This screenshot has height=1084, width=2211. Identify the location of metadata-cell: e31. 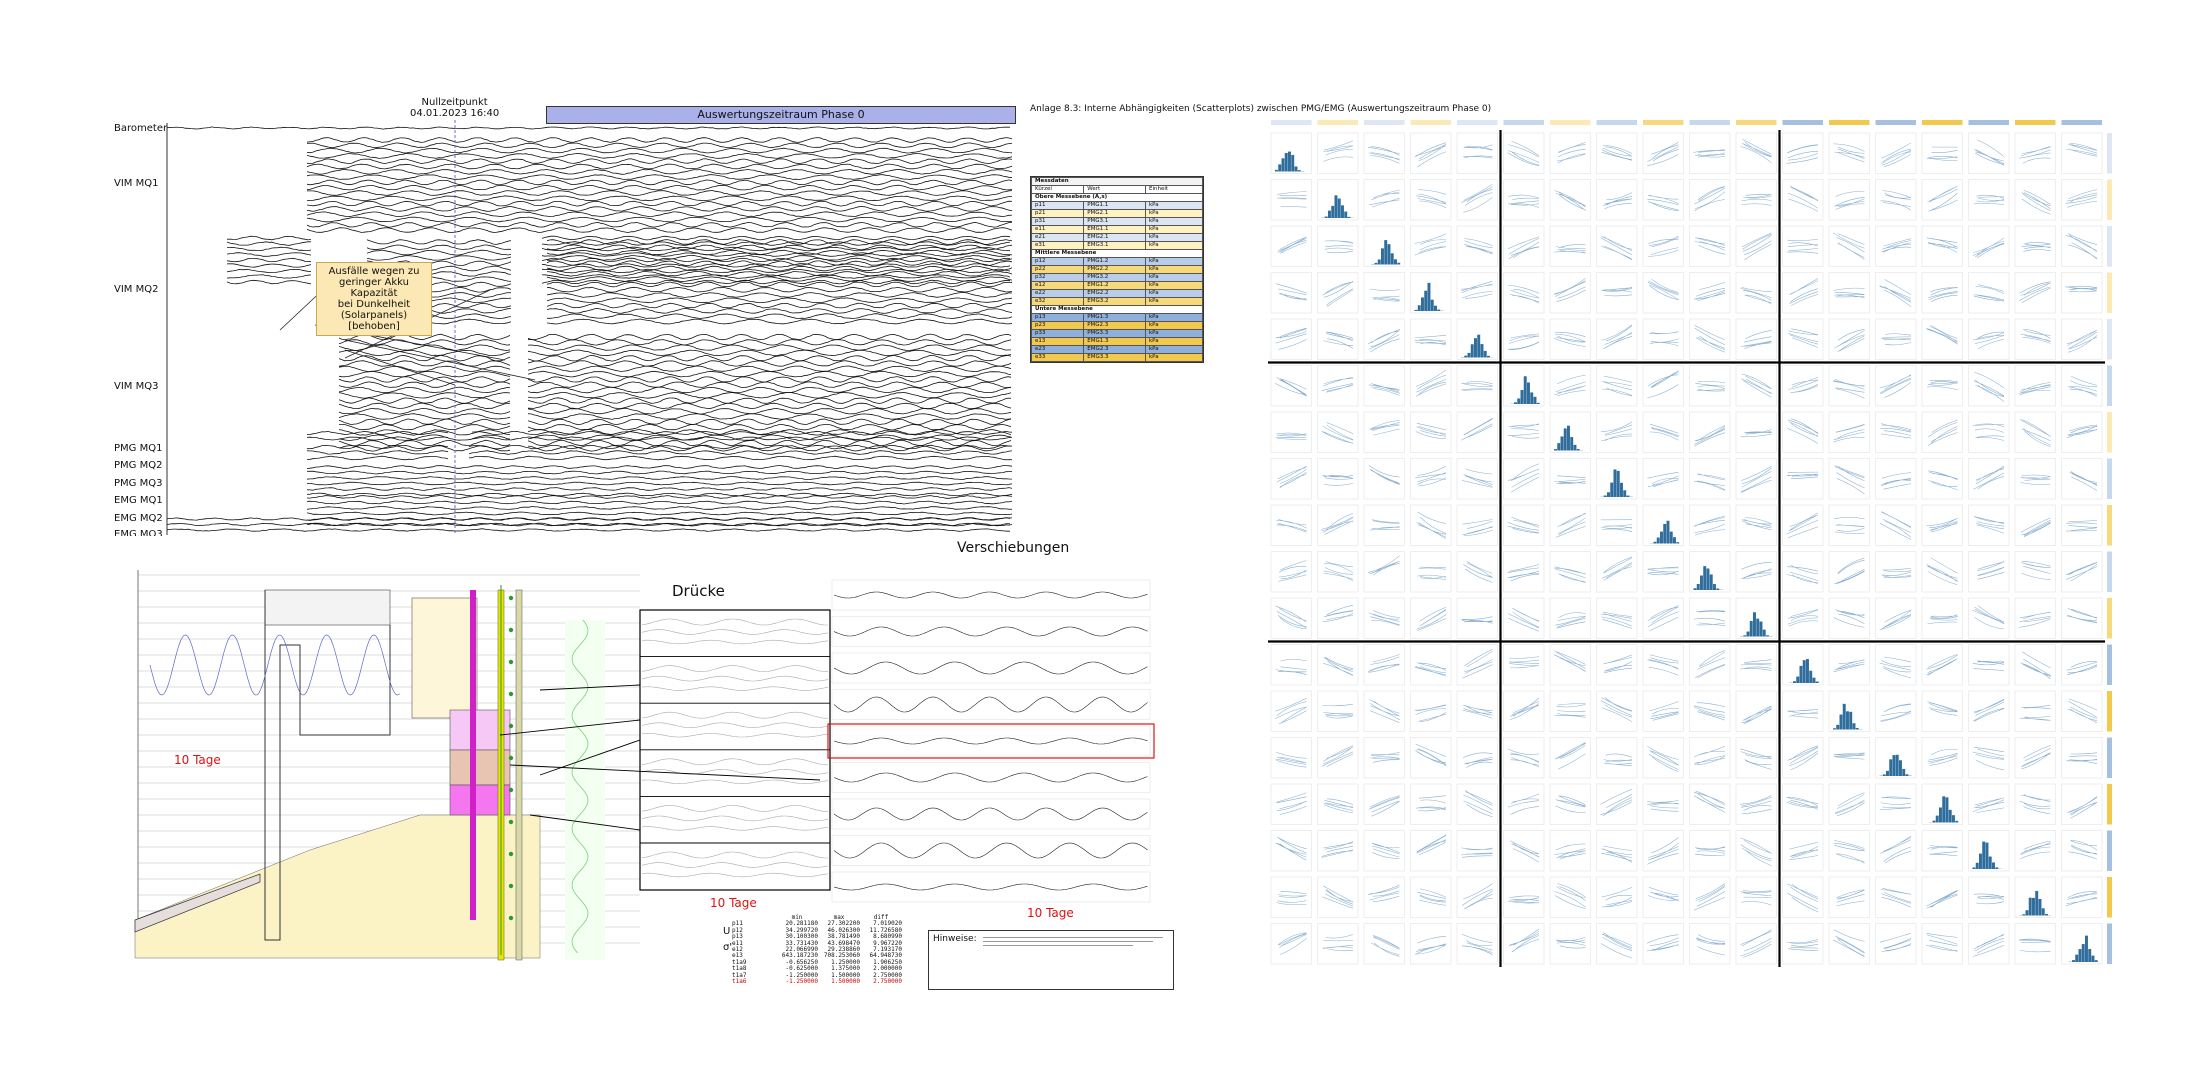
(1057, 245).